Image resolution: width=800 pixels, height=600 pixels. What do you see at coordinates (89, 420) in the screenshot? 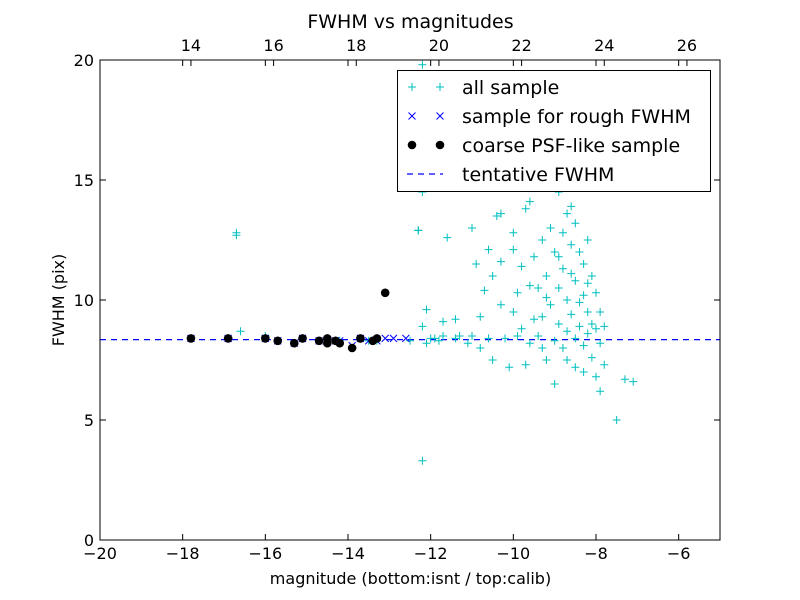
I see `y-tick-label: 5` at bounding box center [89, 420].